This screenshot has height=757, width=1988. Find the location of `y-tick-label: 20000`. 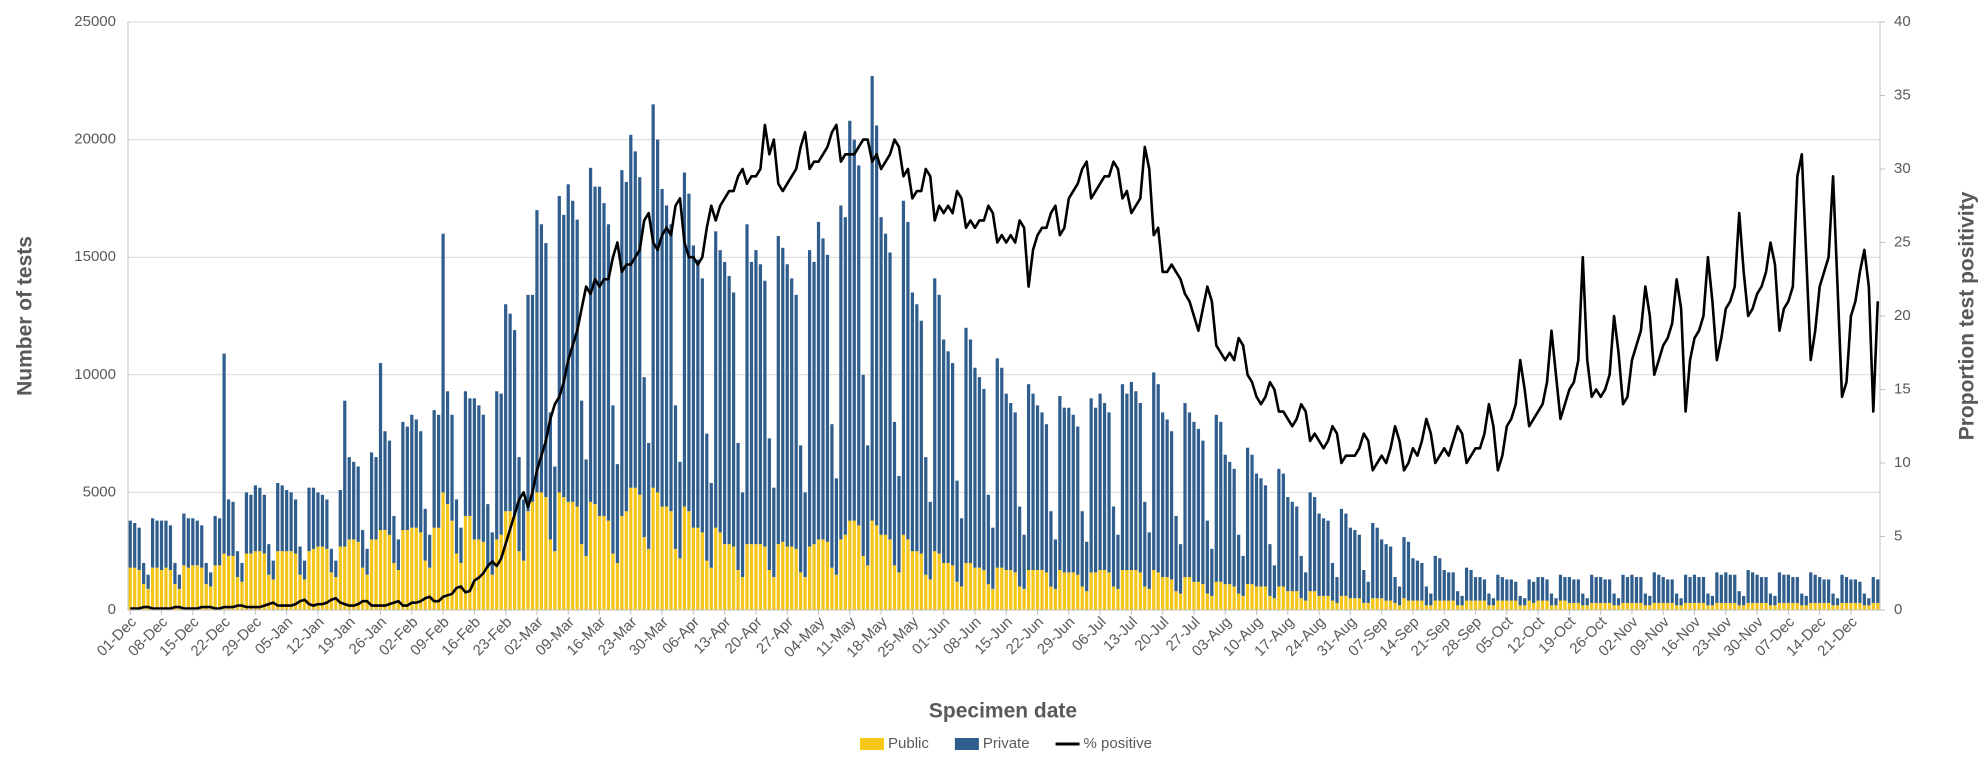

y-tick-label: 20000 is located at coordinates (95, 139).